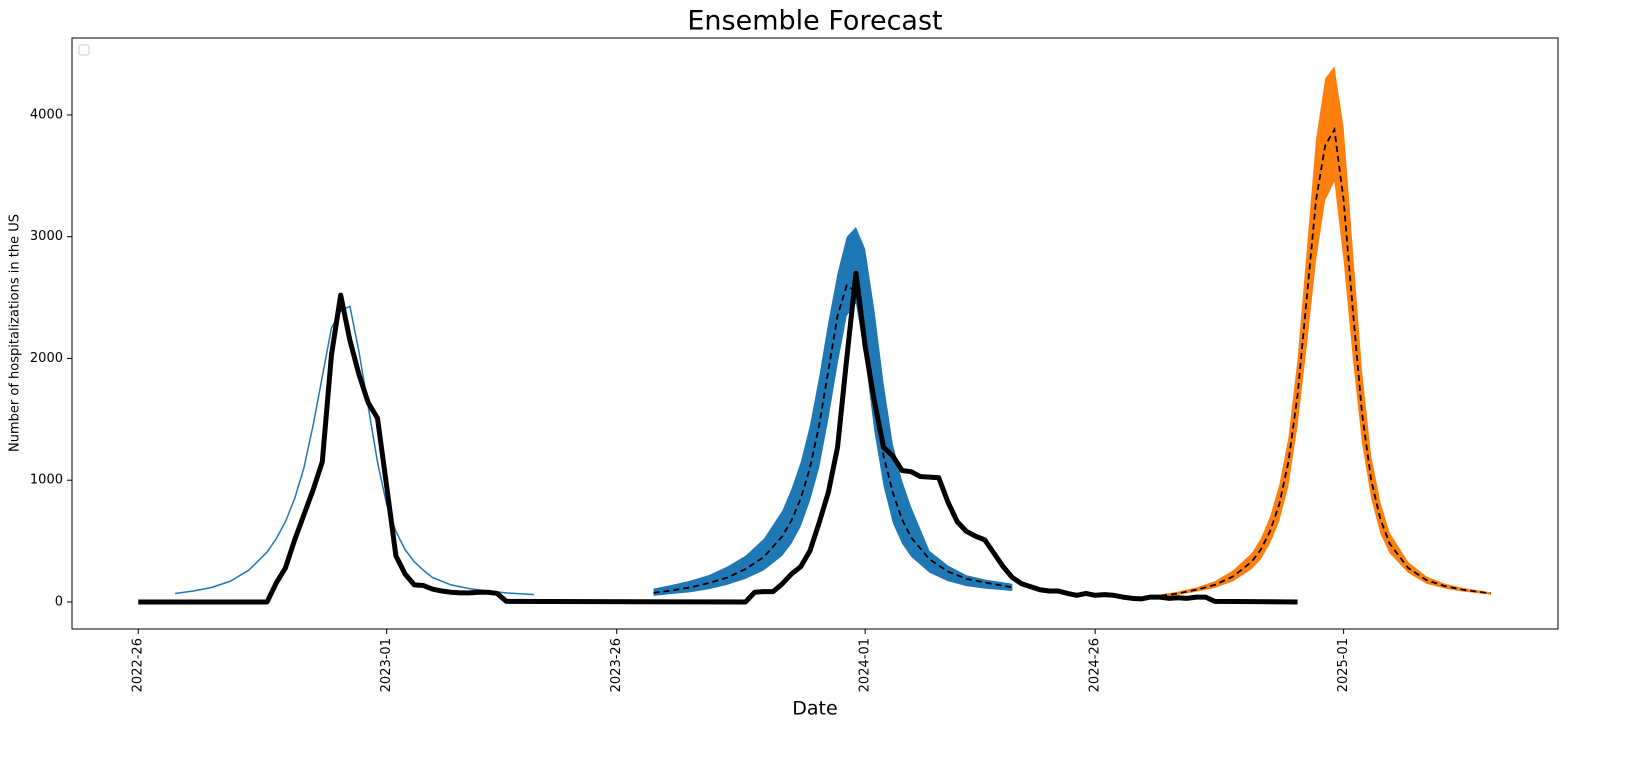 The height and width of the screenshot is (759, 1634). I want to click on x-tick-label: 2024-26, so click(1095, 665).